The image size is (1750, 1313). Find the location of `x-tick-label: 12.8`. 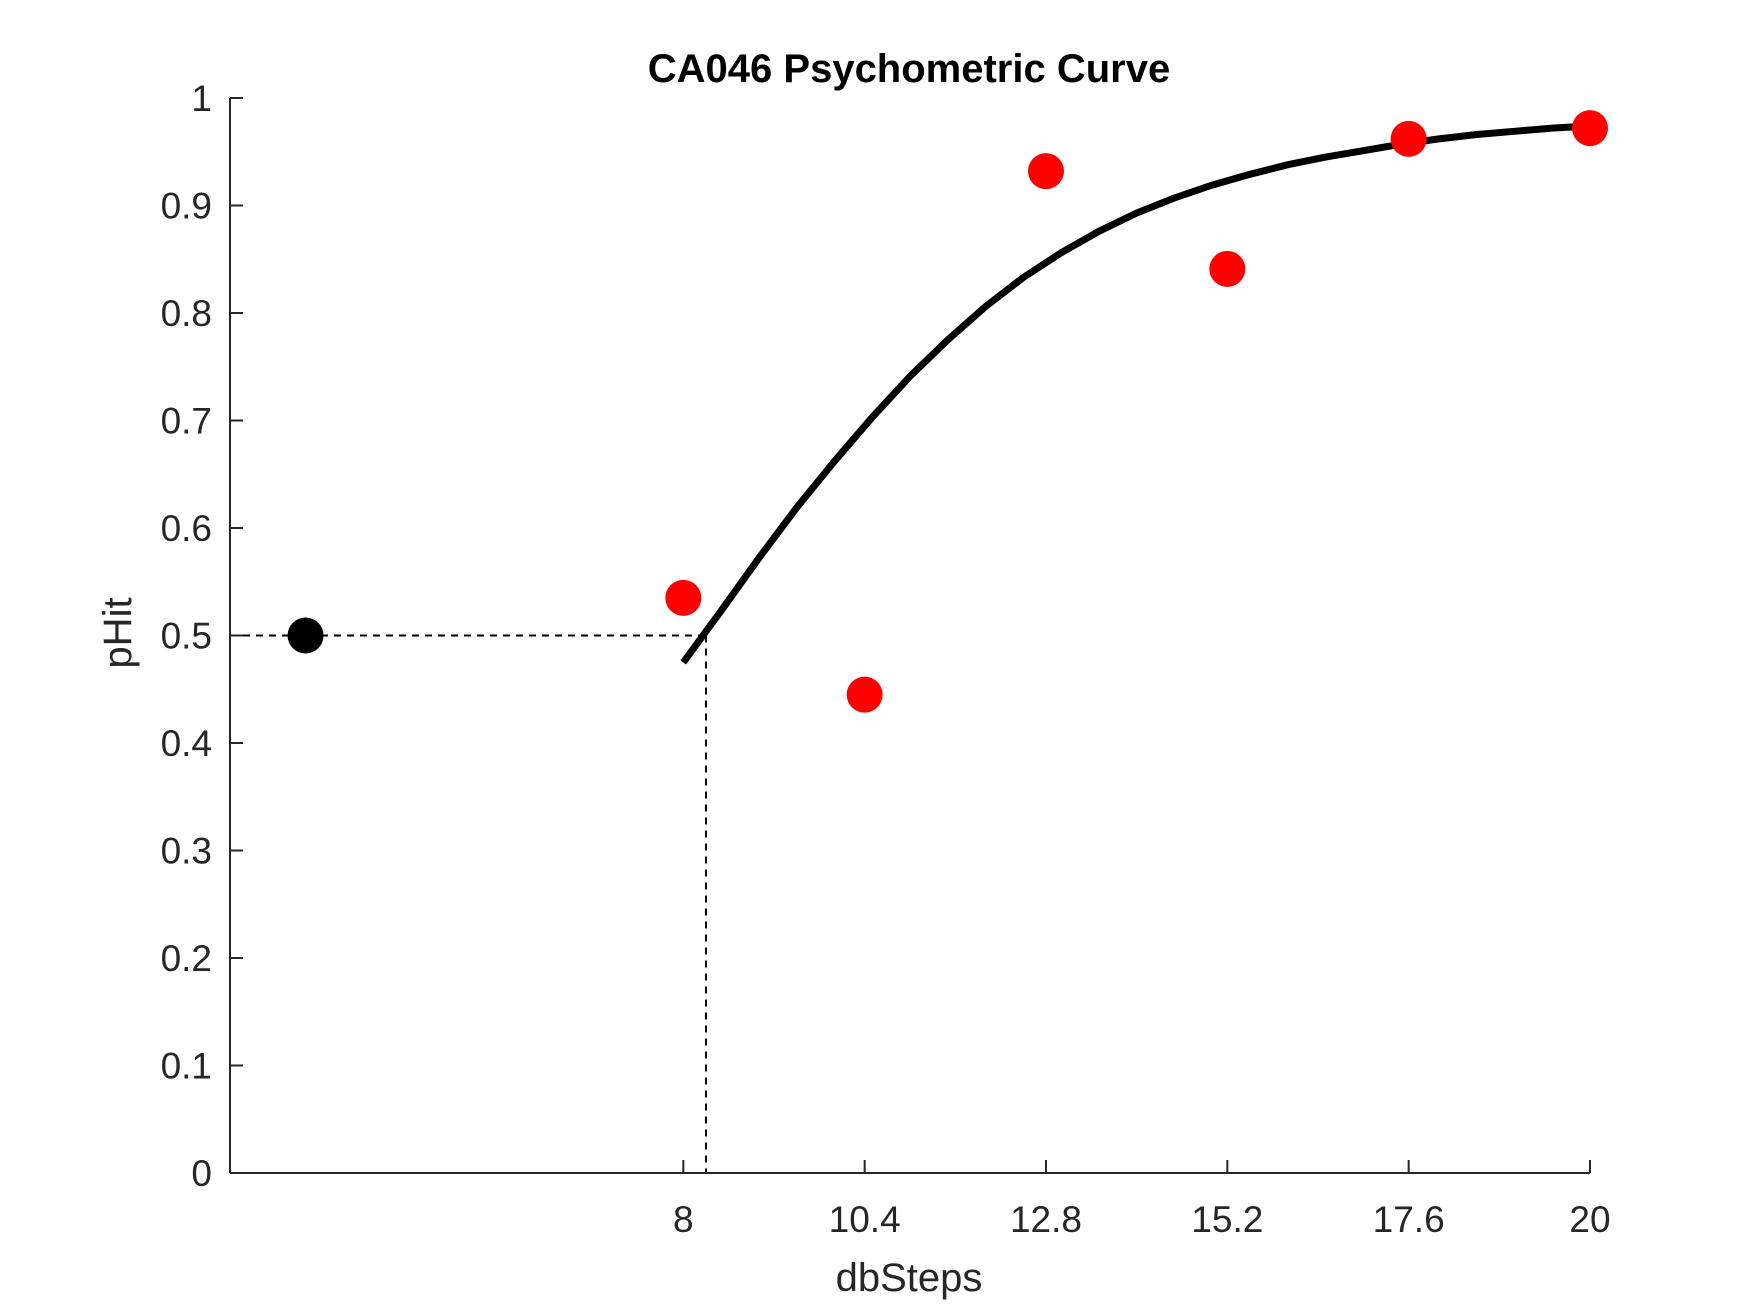

x-tick-label: 12.8 is located at coordinates (1046, 1219).